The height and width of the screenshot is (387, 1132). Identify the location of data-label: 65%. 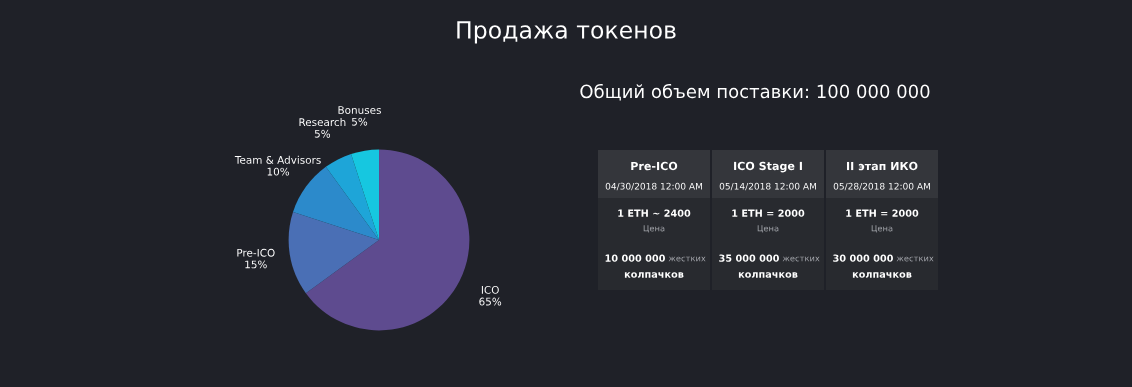
(490, 301).